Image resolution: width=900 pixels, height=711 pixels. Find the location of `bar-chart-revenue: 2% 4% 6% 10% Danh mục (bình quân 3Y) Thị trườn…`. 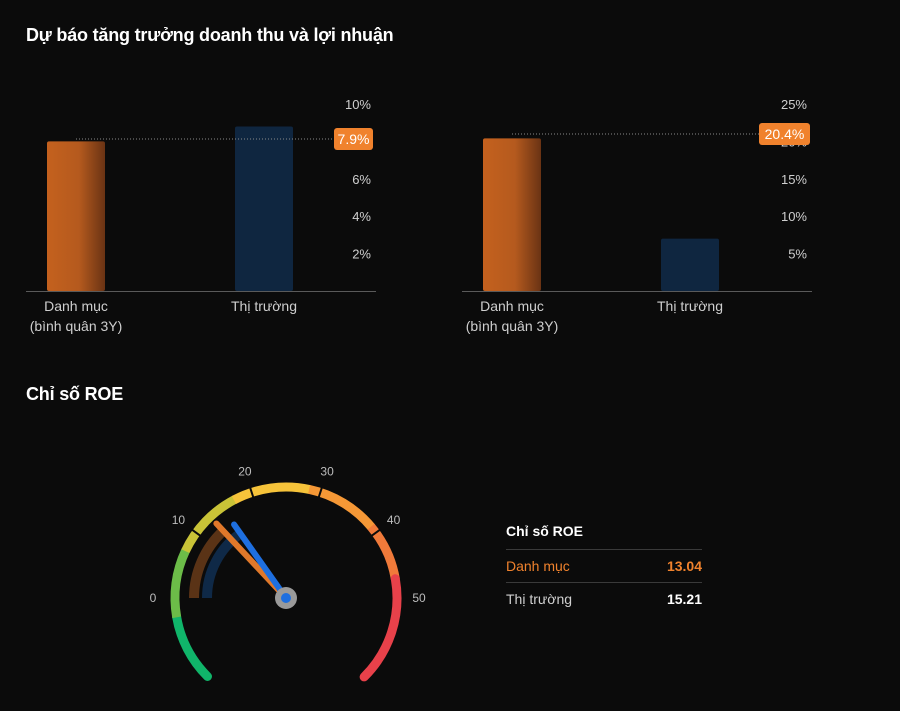

bar-chart-revenue: 2% 4% 6% 10% Danh mục (bình quân 3Y) Thị trườn… is located at coordinates (201, 215).